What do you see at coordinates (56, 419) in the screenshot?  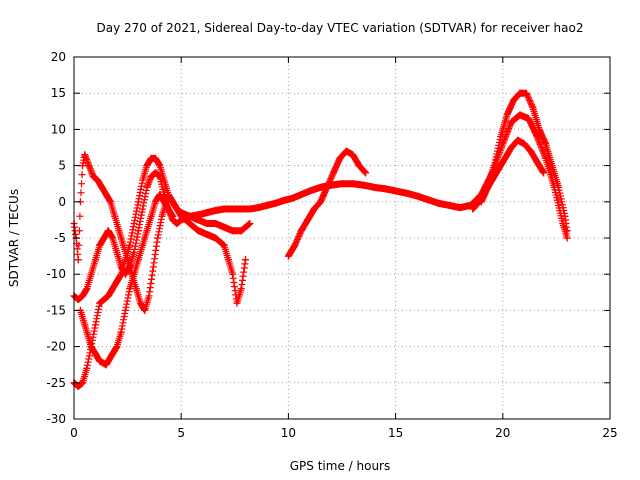 I see `y-tick-label: -30` at bounding box center [56, 419].